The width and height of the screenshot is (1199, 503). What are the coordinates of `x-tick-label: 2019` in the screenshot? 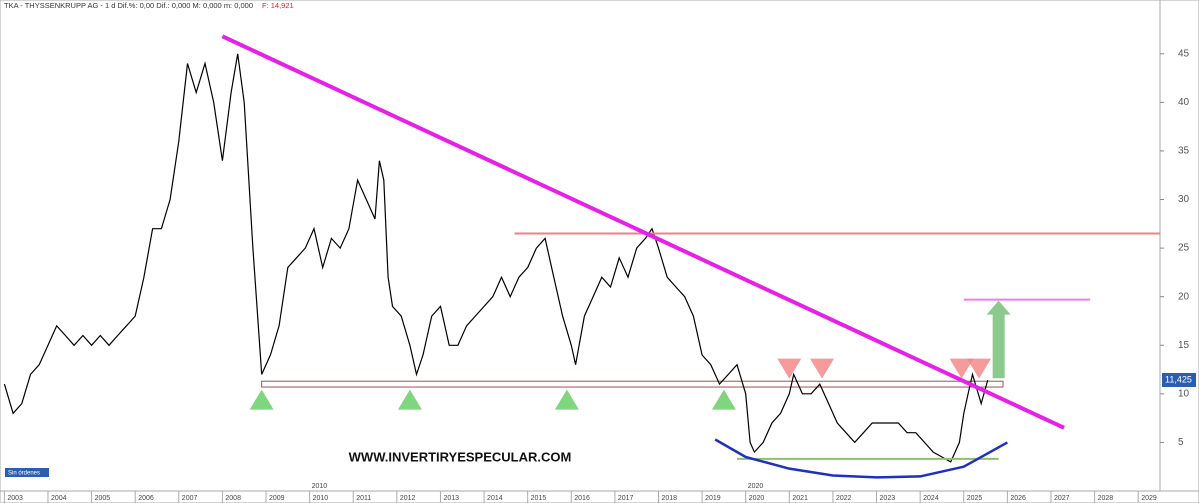 It's located at (713, 498).